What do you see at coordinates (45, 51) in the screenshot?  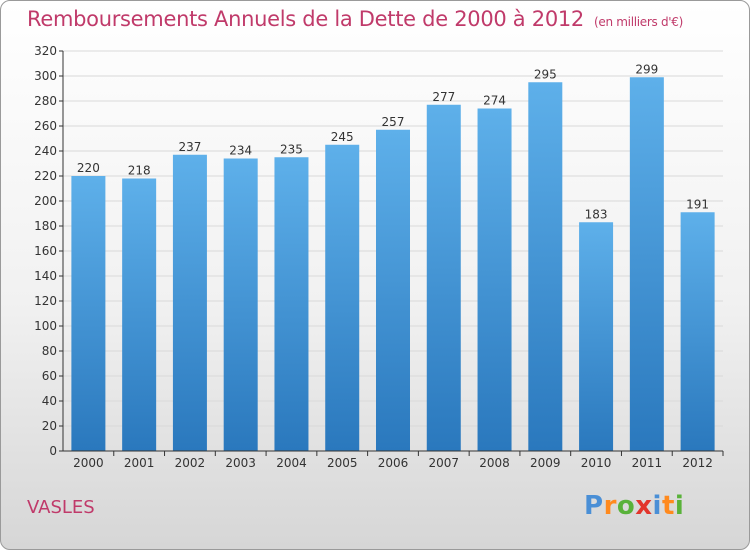 I see `y-tick-label: 320` at bounding box center [45, 51].